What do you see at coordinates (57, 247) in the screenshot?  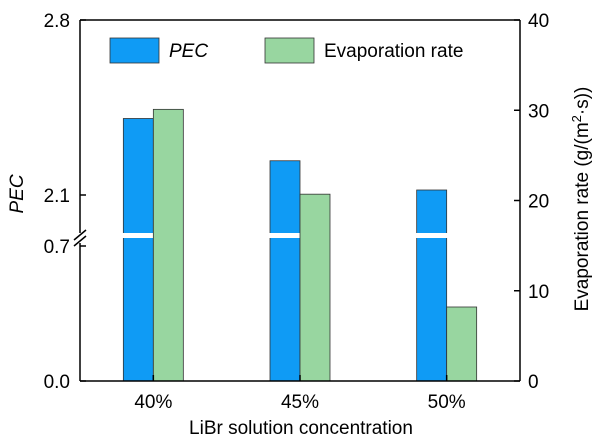 I see `left-tick-label: 0.7` at bounding box center [57, 247].